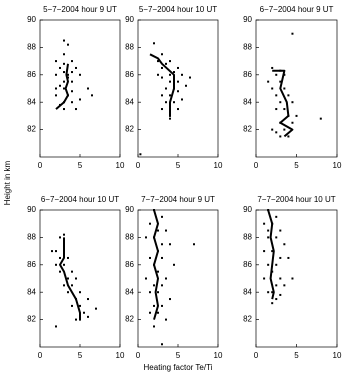 This screenshot has height=373, width=344. I want to click on y-tick-label: 84, so click(129, 291).